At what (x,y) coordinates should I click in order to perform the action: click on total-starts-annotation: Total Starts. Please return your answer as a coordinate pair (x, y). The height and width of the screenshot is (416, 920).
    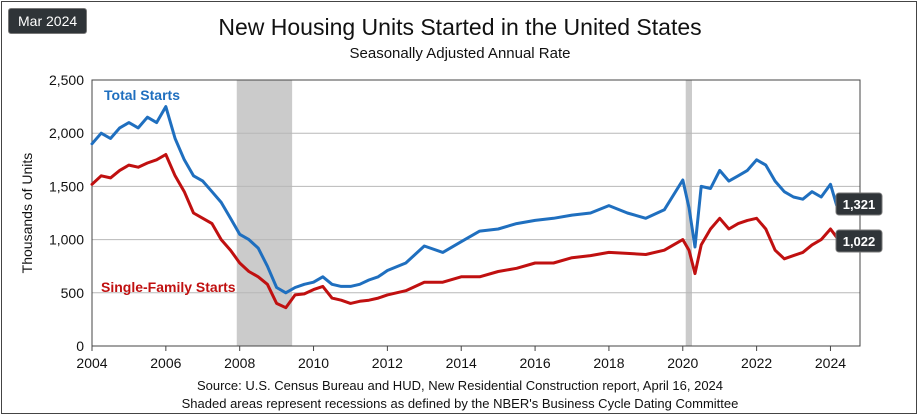
    Looking at the image, I should click on (142, 95).